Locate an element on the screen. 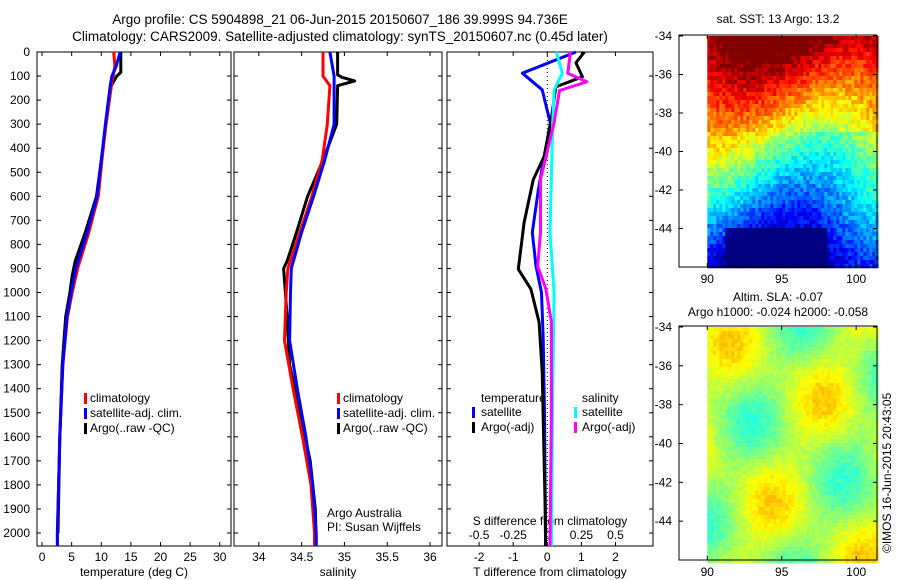 The width and height of the screenshot is (900, 580). y-tick-label: 1600 is located at coordinates (16, 437).